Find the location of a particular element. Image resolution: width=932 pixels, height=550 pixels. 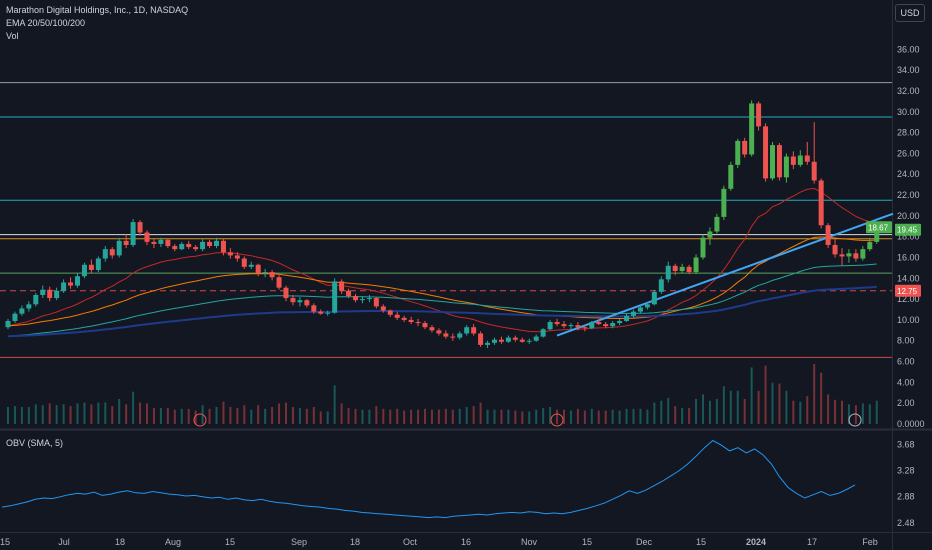

obv-tick-label: 2.48 is located at coordinates (906, 523).